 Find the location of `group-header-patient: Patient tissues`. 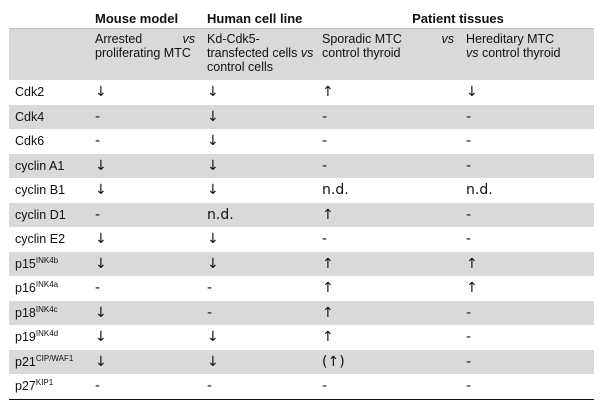

group-header-patient: Patient tissues is located at coordinates (458, 18).